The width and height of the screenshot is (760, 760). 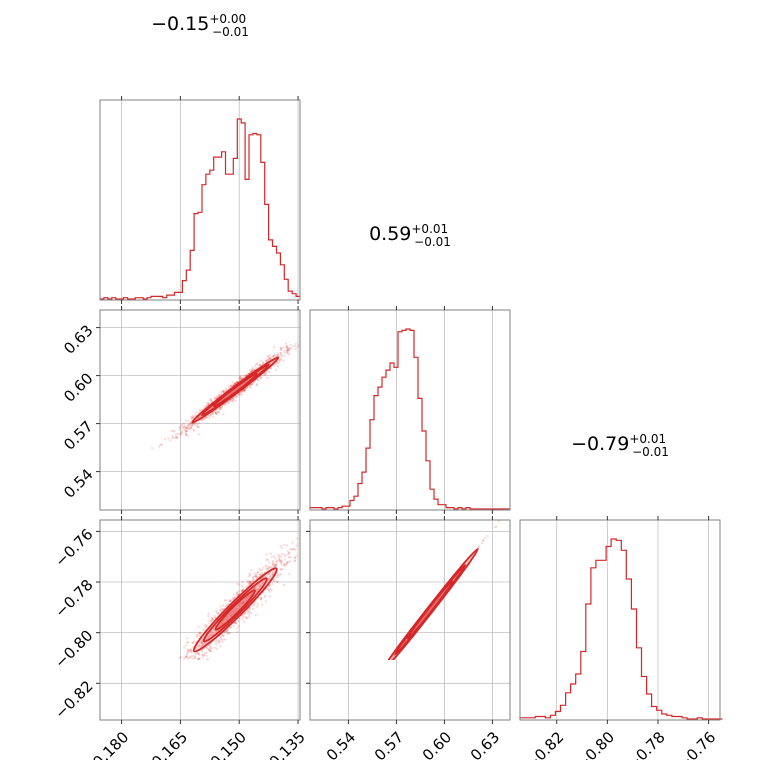 I want to click on x-tick-label: −0.180, so click(x=106, y=744).